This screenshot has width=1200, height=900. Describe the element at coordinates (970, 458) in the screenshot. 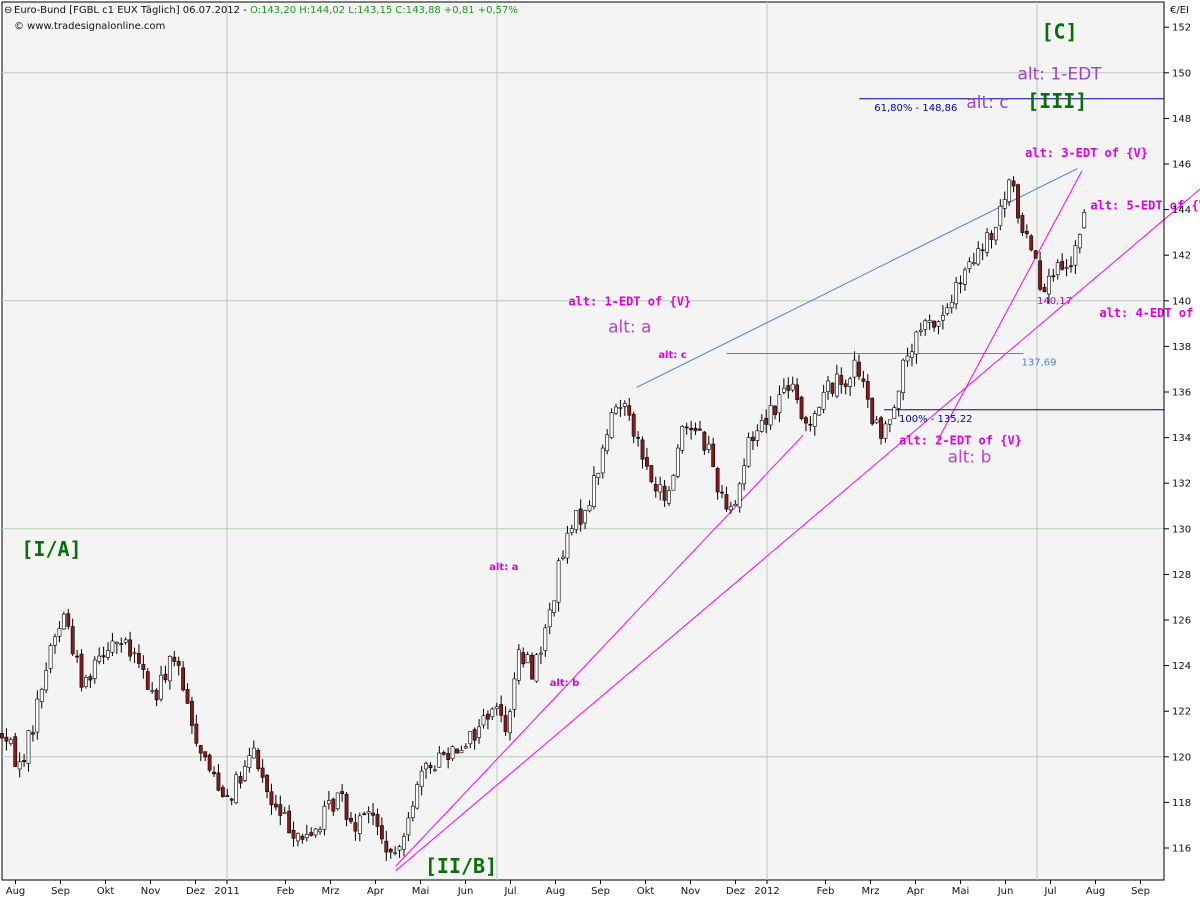

I see `wave-annotation: alt: b` at that location.